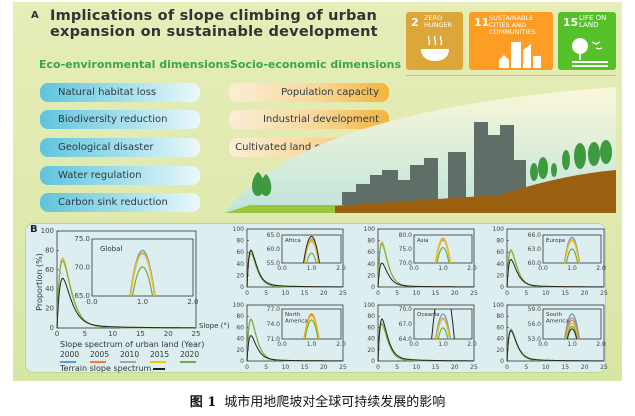  I want to click on inset-title: North, so click(293, 315).